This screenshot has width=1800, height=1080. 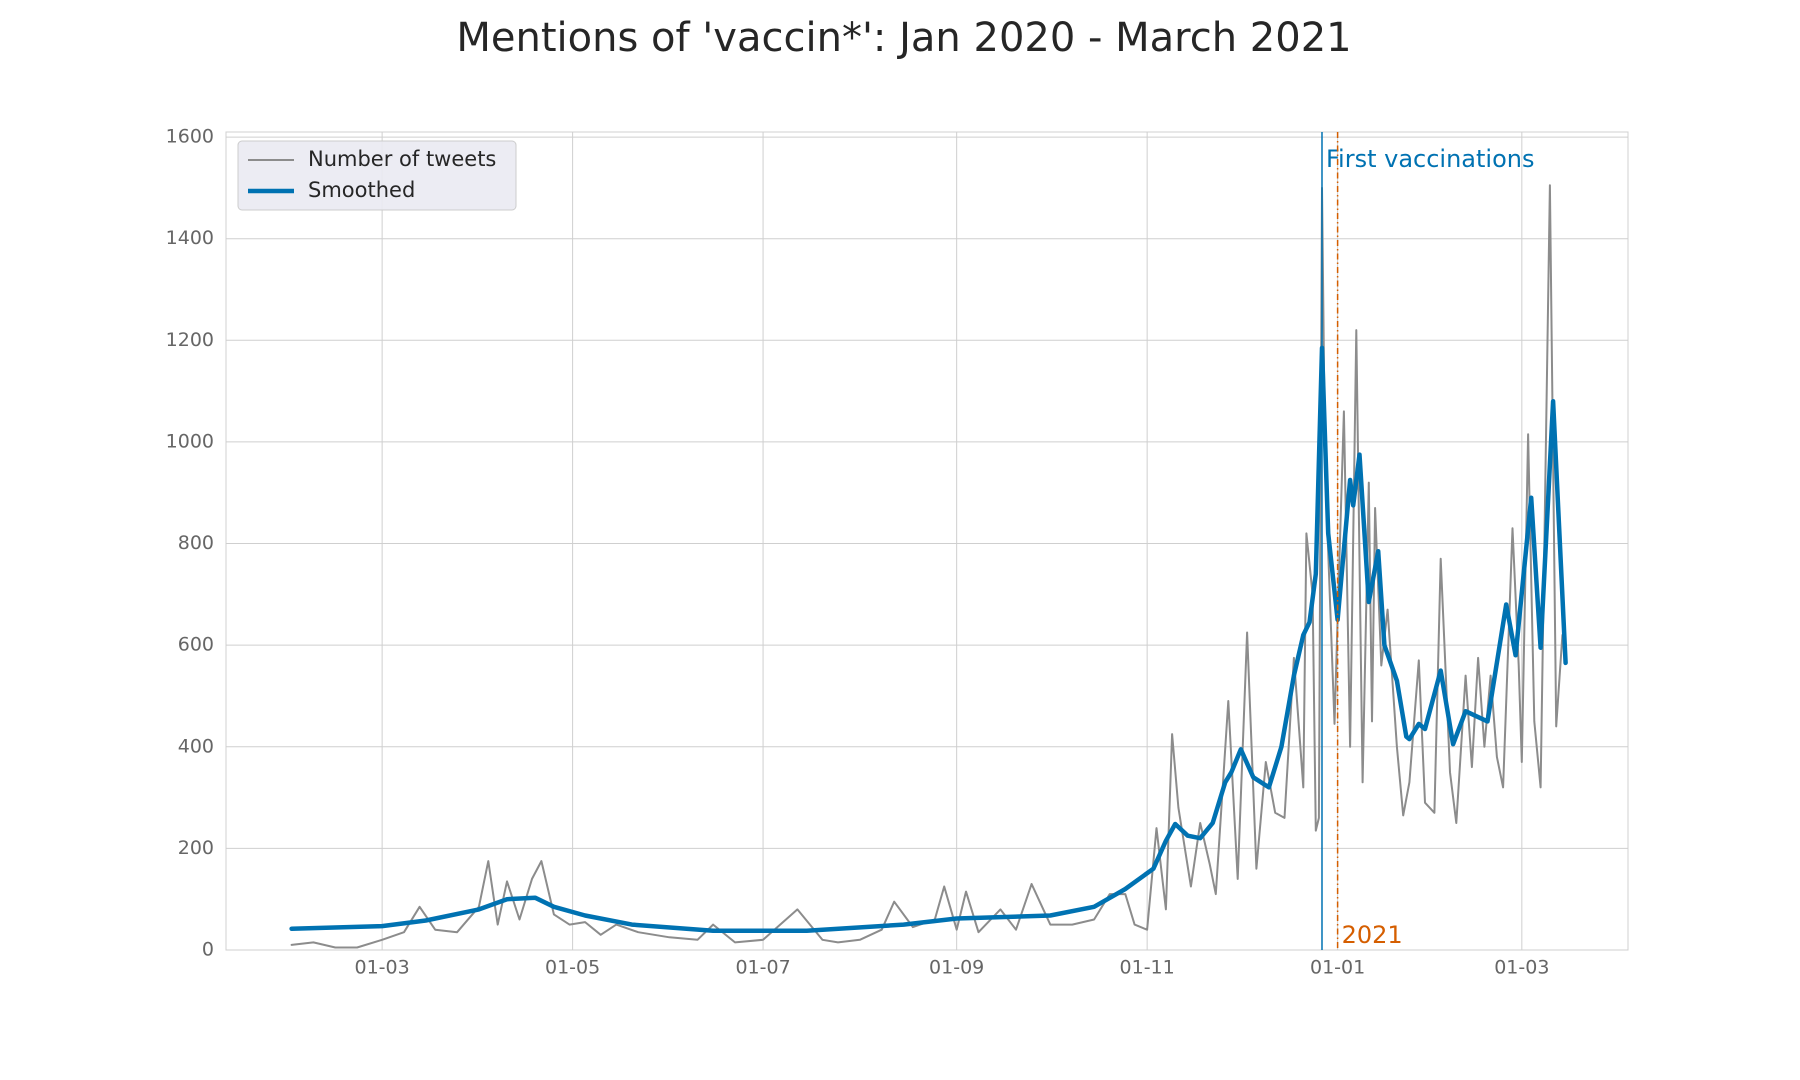 What do you see at coordinates (956, 968) in the screenshot?
I see `x-tick-label: 01-09` at bounding box center [956, 968].